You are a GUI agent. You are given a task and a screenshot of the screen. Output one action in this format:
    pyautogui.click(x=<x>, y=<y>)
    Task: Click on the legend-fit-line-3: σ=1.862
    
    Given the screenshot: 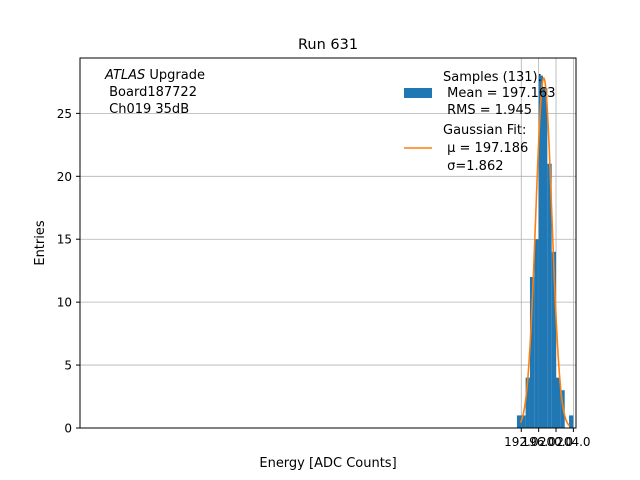 What is the action you would take?
    pyautogui.click(x=473, y=166)
    